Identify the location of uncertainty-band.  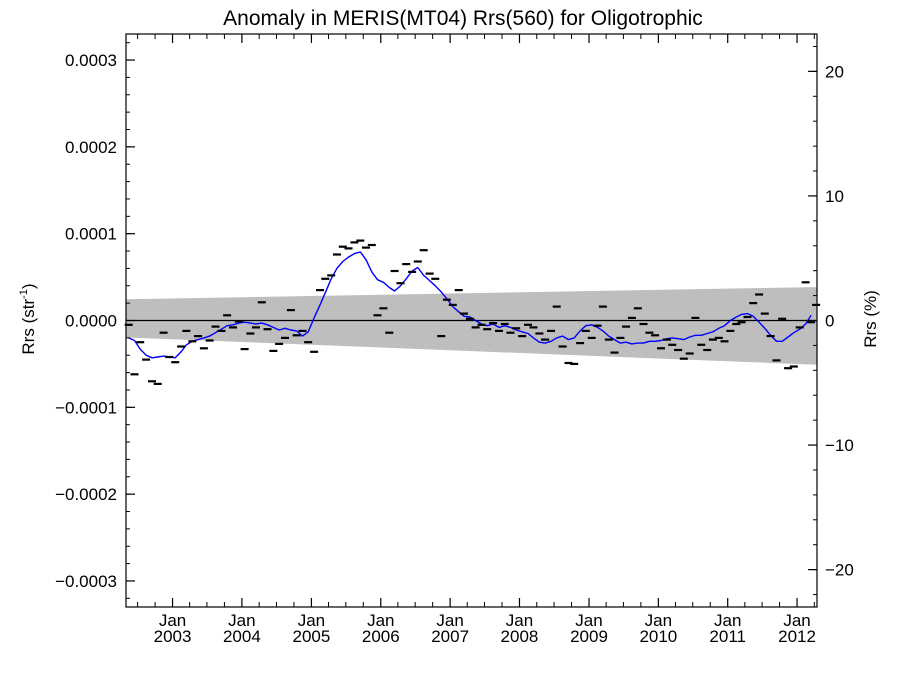
(471, 326).